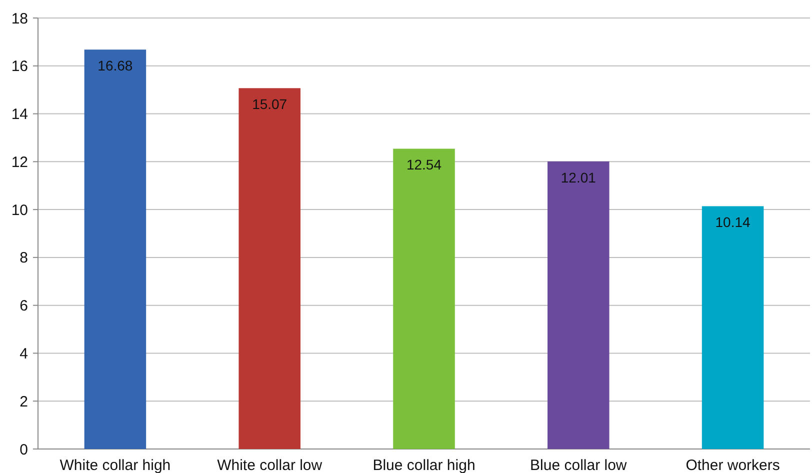 The height and width of the screenshot is (473, 812). Describe the element at coordinates (424, 164) in the screenshot. I see `data-label: 12.54` at that location.